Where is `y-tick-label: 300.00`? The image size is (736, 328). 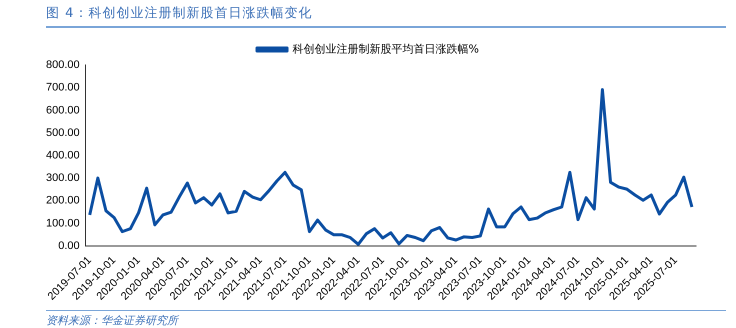 y-tick-label: 300.00 is located at coordinates (63, 178).